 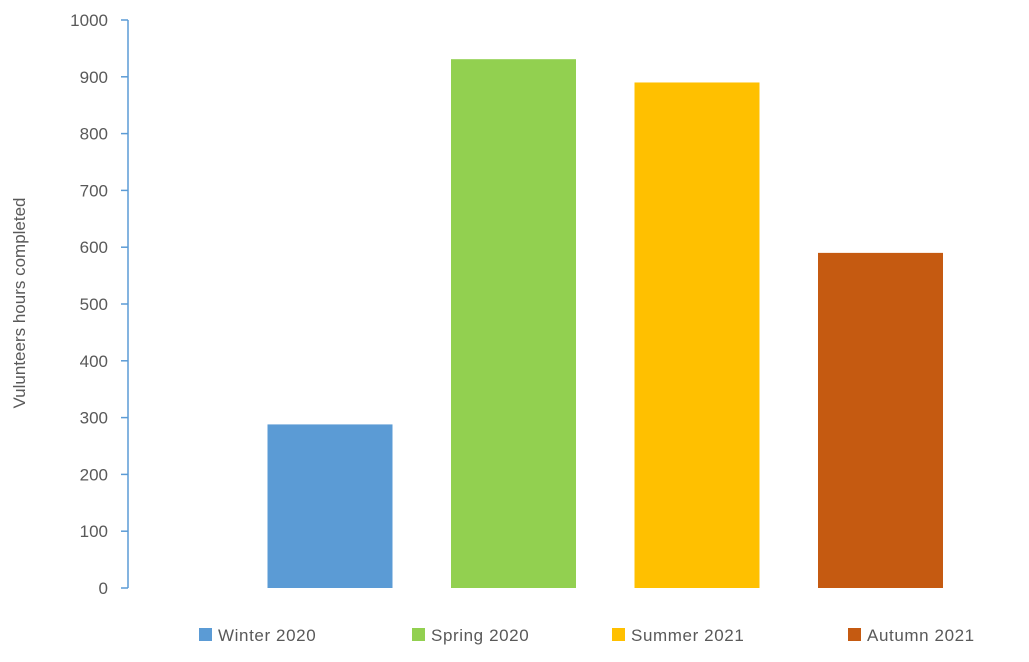 What do you see at coordinates (94, 531) in the screenshot?
I see `y-tick-label: 100` at bounding box center [94, 531].